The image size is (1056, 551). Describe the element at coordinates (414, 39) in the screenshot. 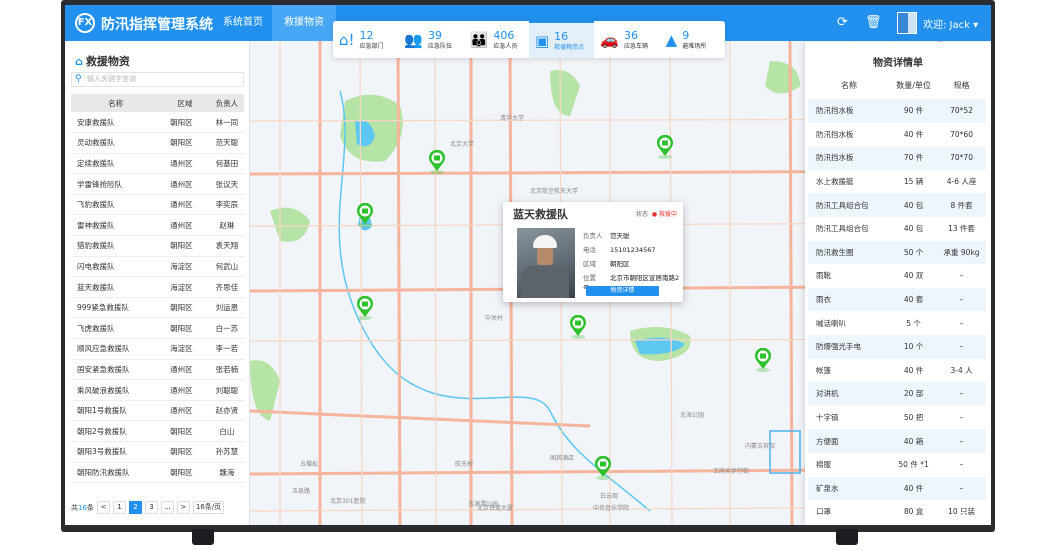

I see `team-icon: 👥` at that location.